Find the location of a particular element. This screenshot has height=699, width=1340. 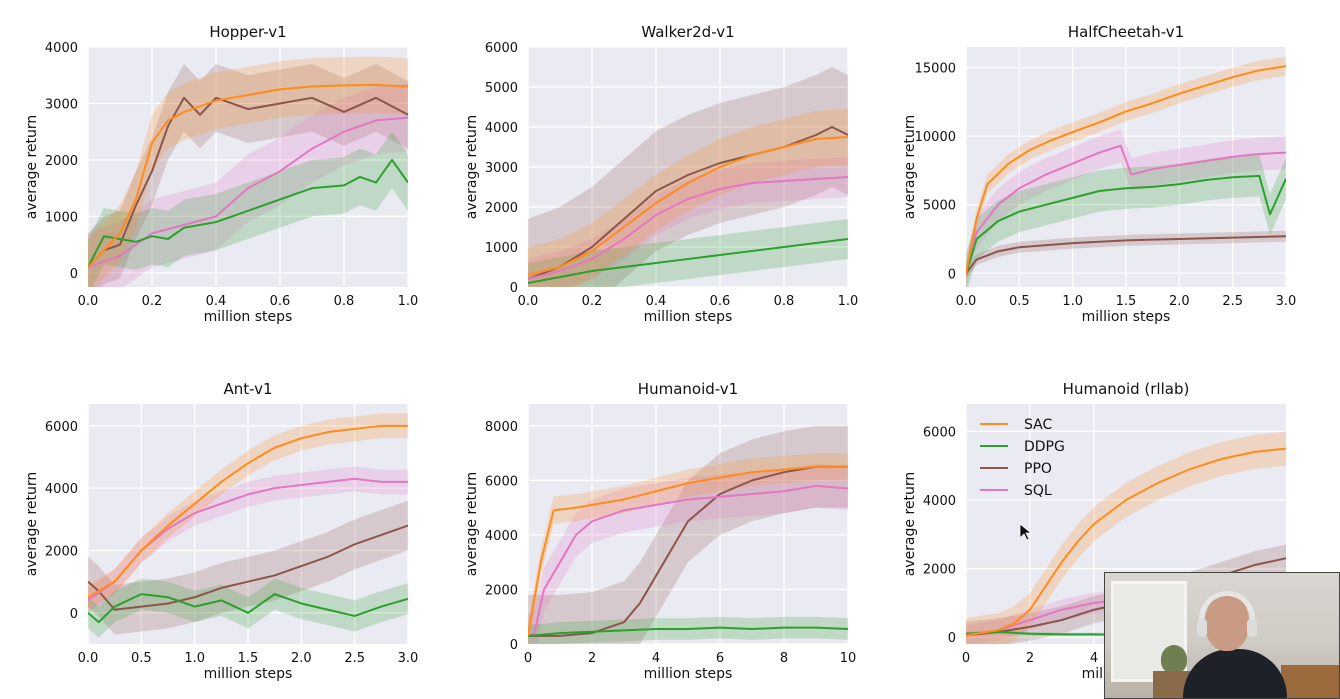

y-tick-label: 8000 is located at coordinates (501, 427).